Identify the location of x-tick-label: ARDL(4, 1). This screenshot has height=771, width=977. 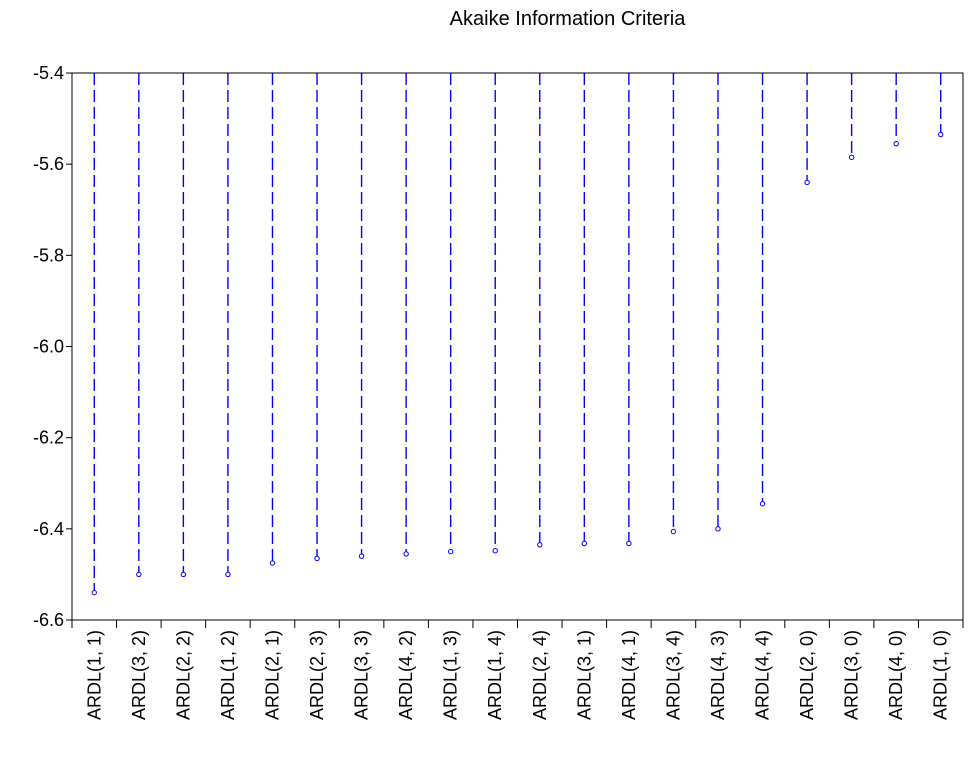
(629, 675).